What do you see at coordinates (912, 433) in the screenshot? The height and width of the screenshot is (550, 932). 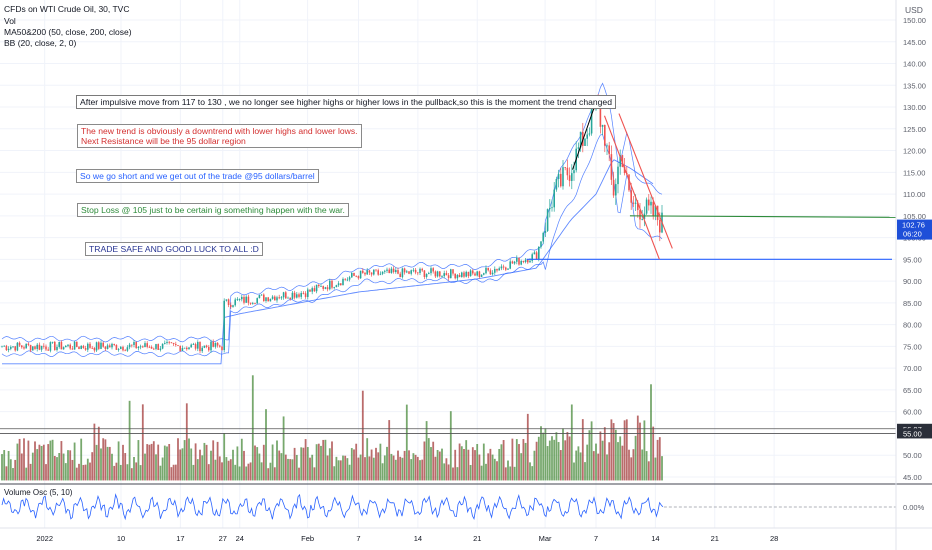 I see `volume-marker-value: 55.00` at bounding box center [912, 433].